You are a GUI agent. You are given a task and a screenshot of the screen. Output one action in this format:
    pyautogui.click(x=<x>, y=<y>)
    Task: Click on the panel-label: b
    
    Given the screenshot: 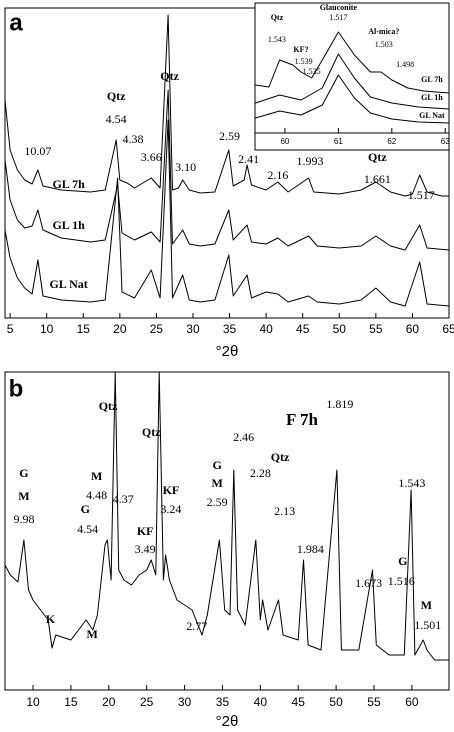 What is the action you would take?
    pyautogui.click(x=16, y=388)
    